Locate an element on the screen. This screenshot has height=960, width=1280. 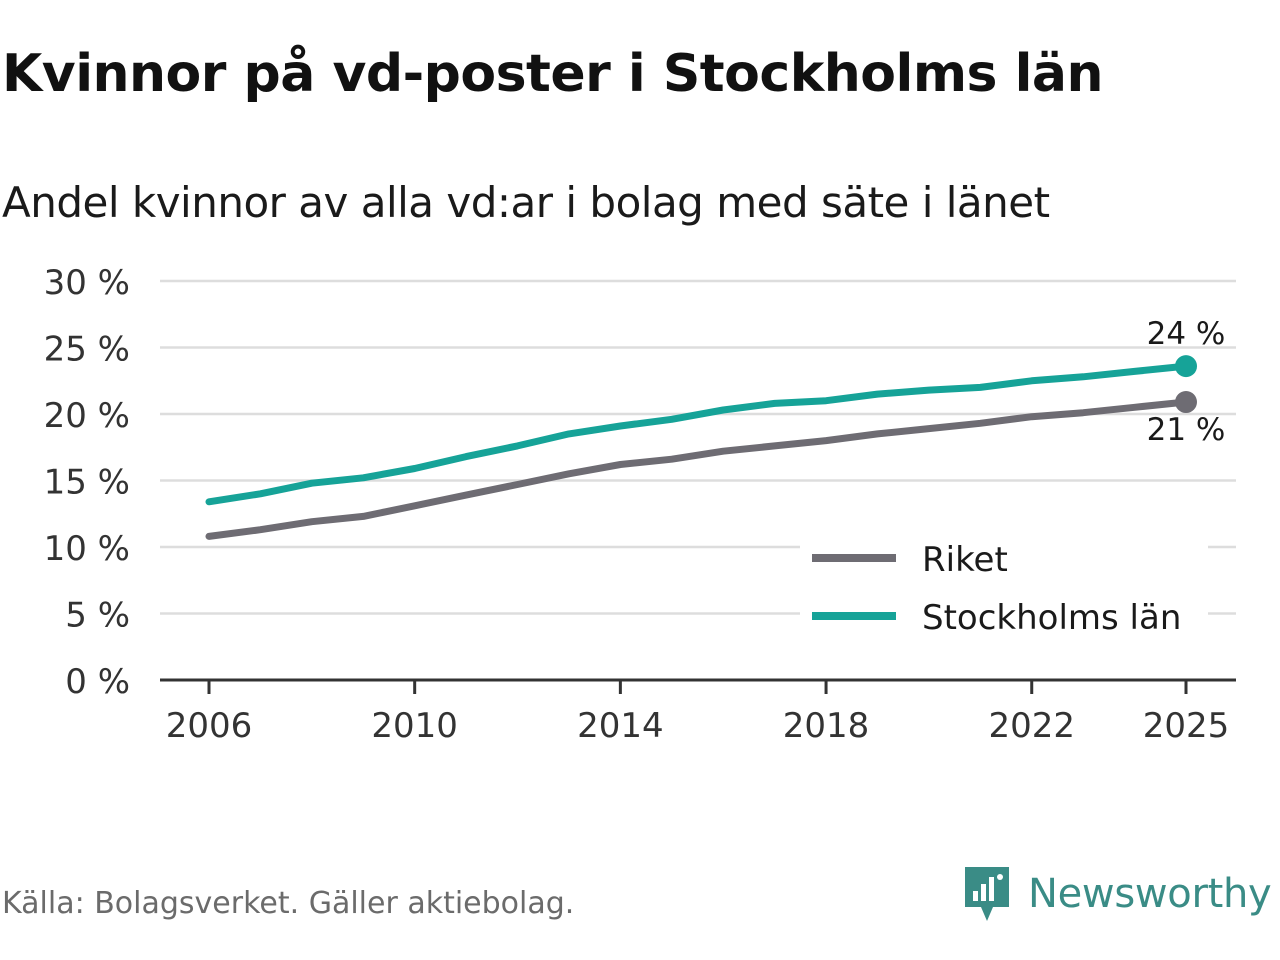
x-tick-label: 2010 is located at coordinates (414, 726).